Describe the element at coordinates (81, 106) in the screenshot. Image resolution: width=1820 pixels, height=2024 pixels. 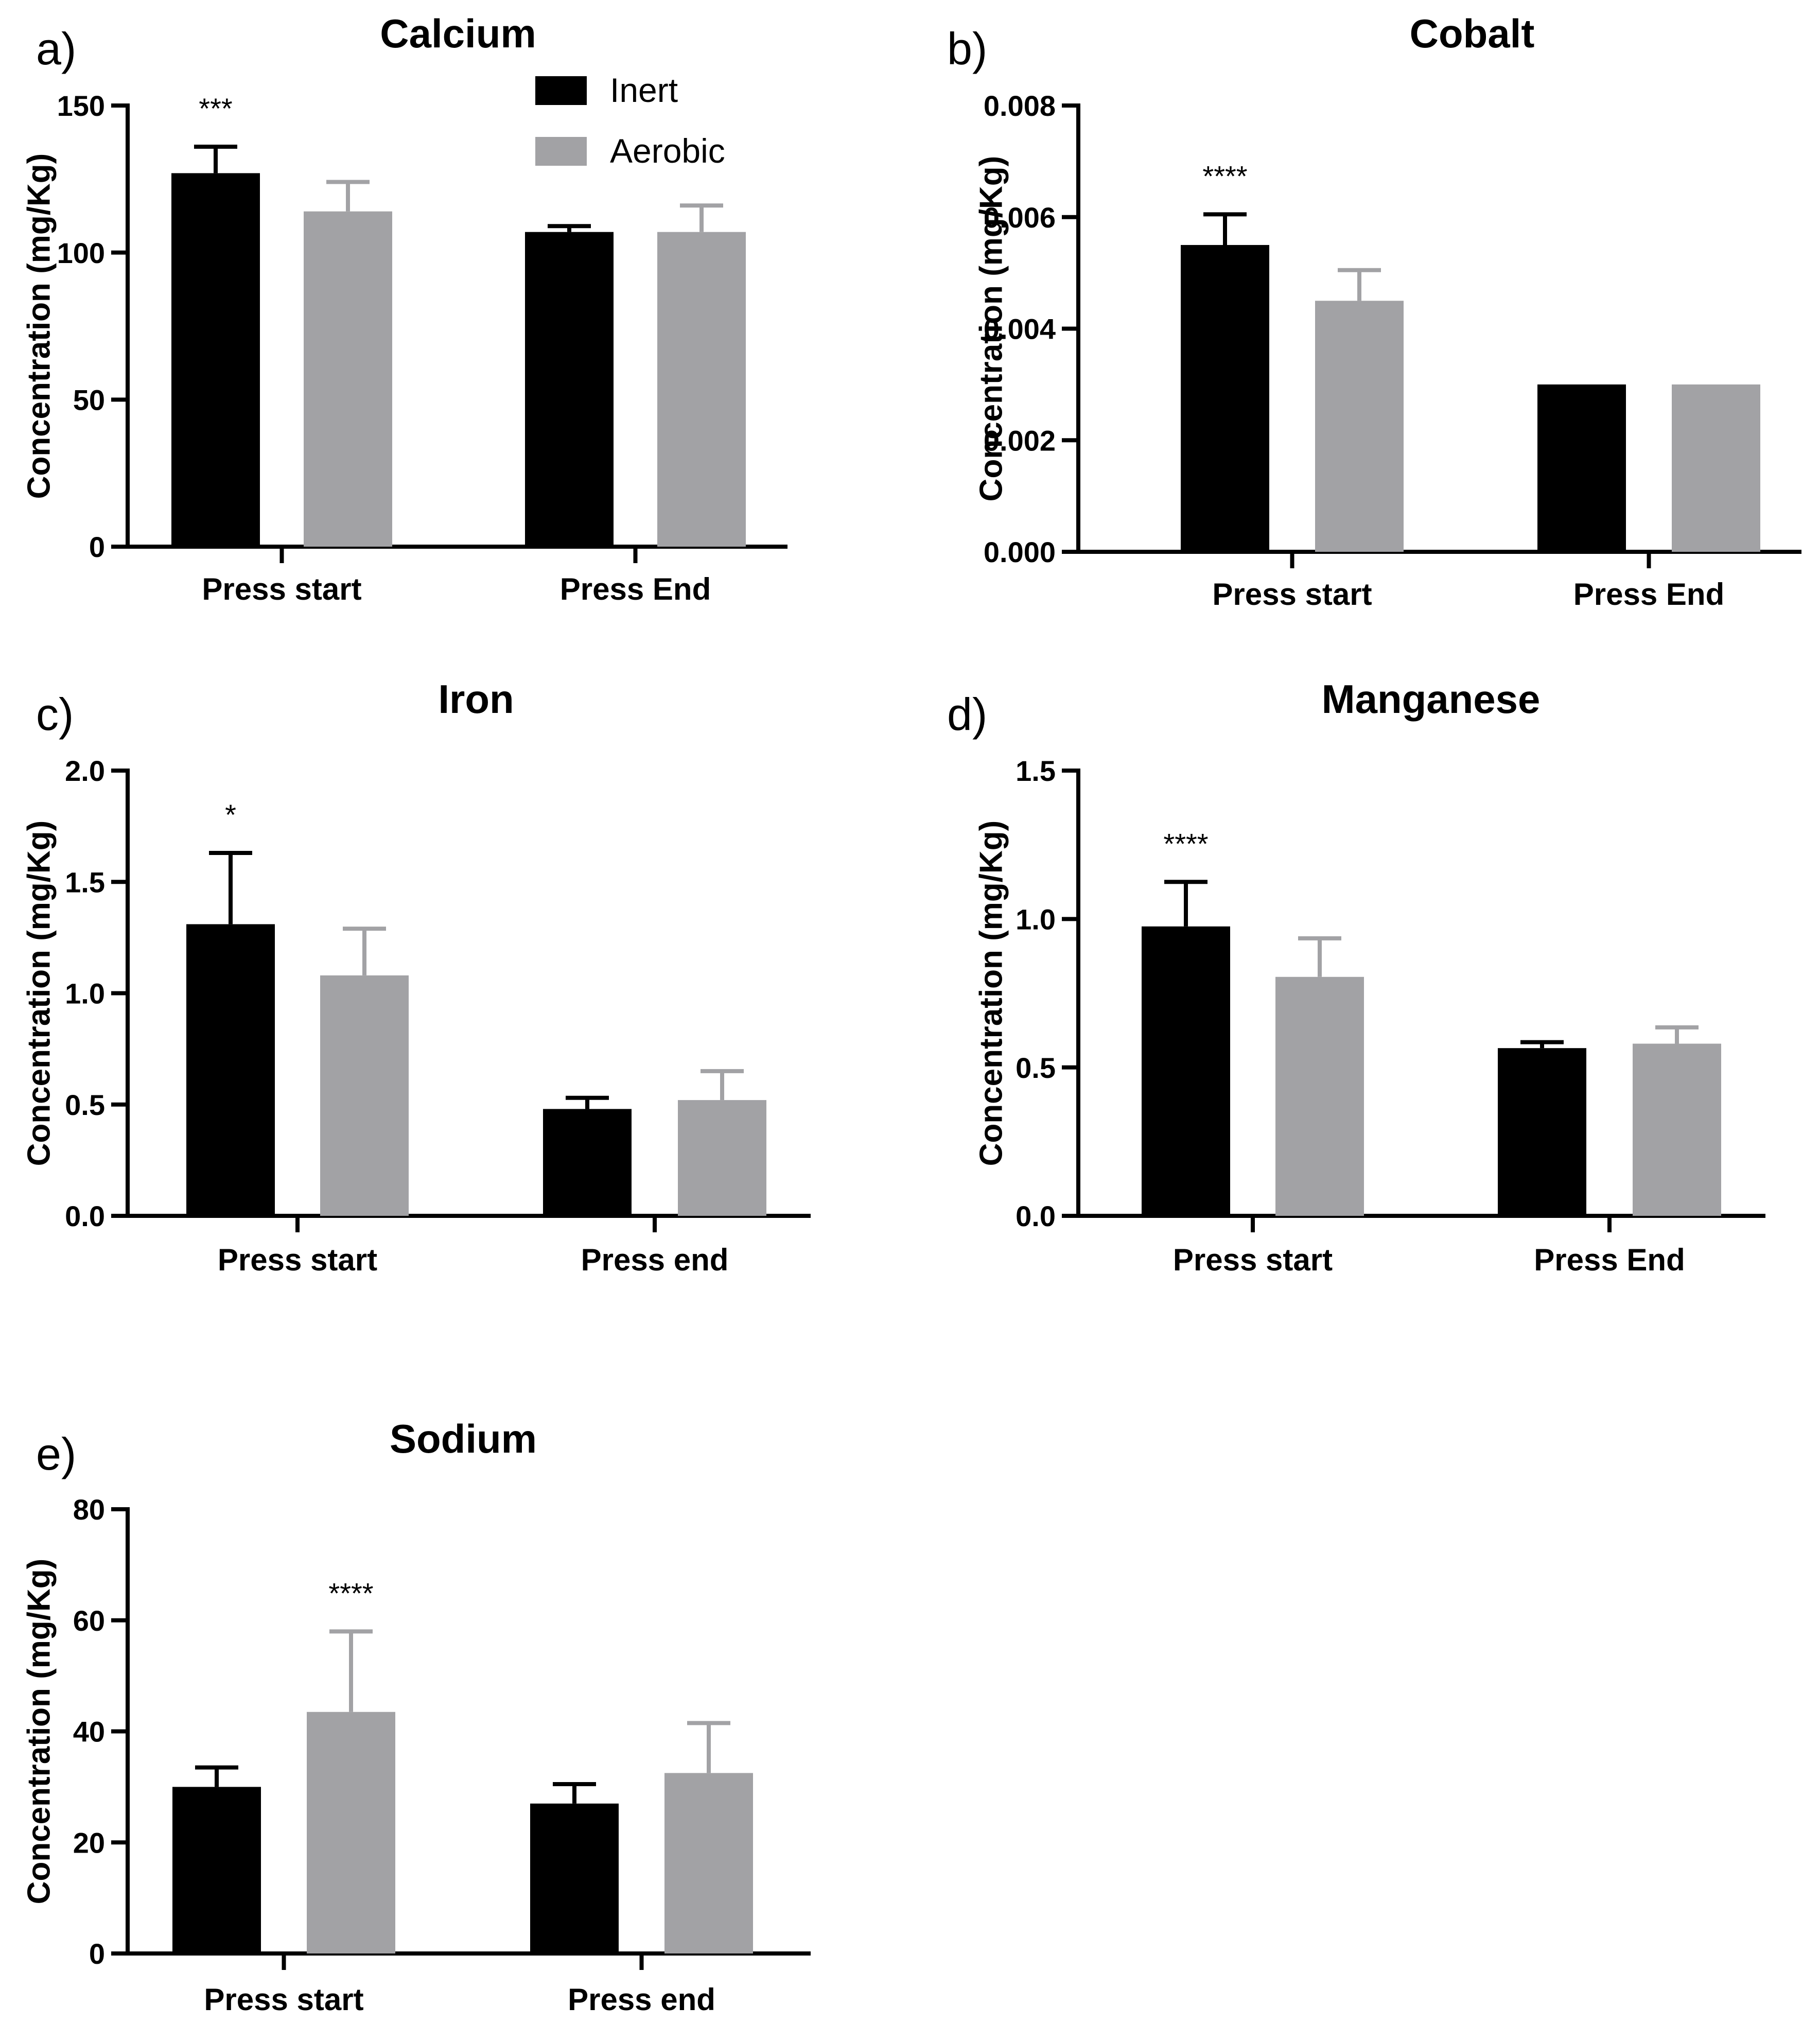
I see `y-tick-label: 150` at that location.